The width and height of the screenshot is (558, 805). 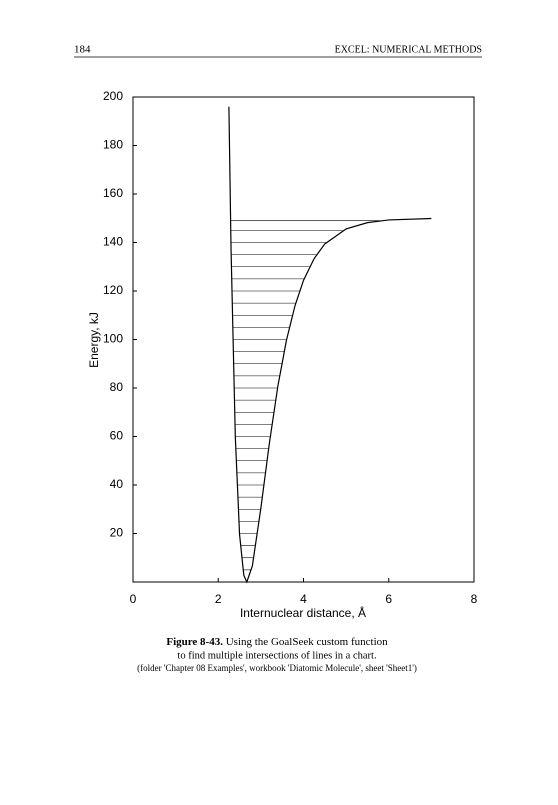 I want to click on y-tick-label: 80, so click(x=117, y=387).